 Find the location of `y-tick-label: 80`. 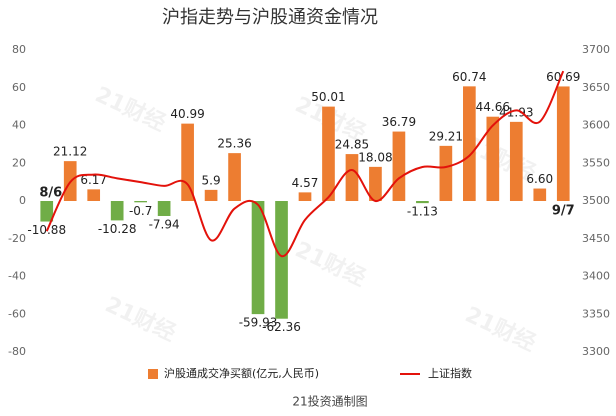

y-tick-label: 80 is located at coordinates (19, 49).